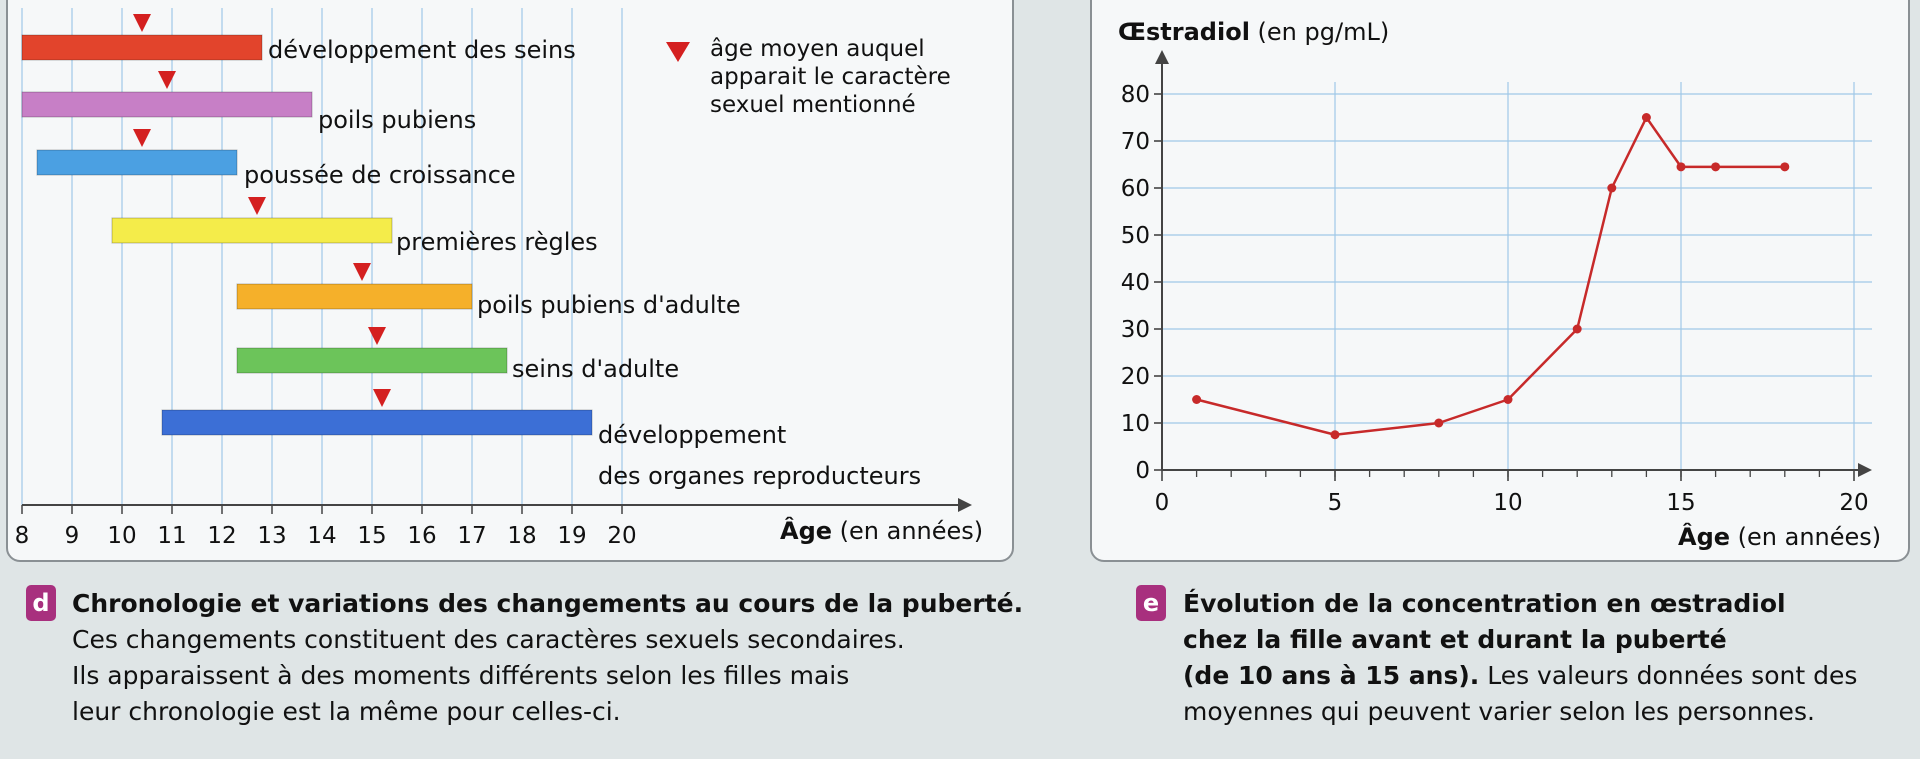  Describe the element at coordinates (1135, 95) in the screenshot. I see `y-tick-label: 80` at that location.